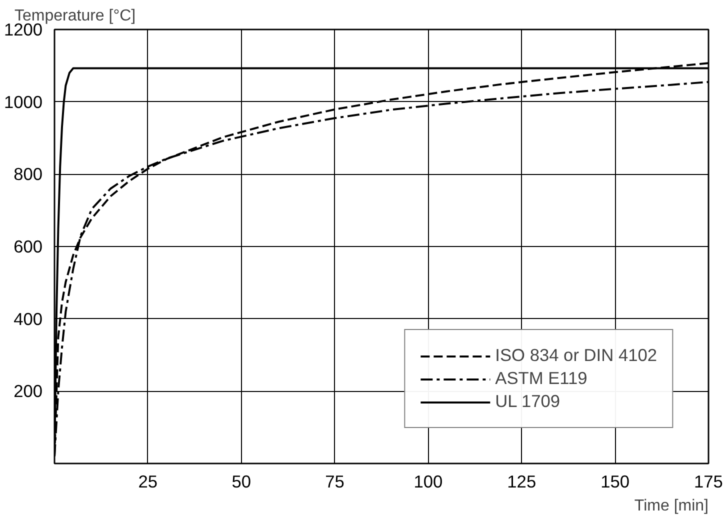 The height and width of the screenshot is (519, 727). I want to click on x-tick-label: 100, so click(428, 482).